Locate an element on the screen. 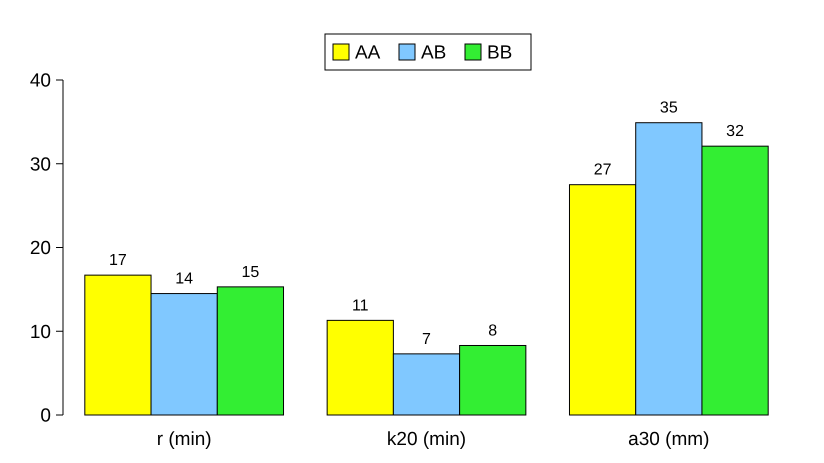  data-label: 32 is located at coordinates (735, 131).